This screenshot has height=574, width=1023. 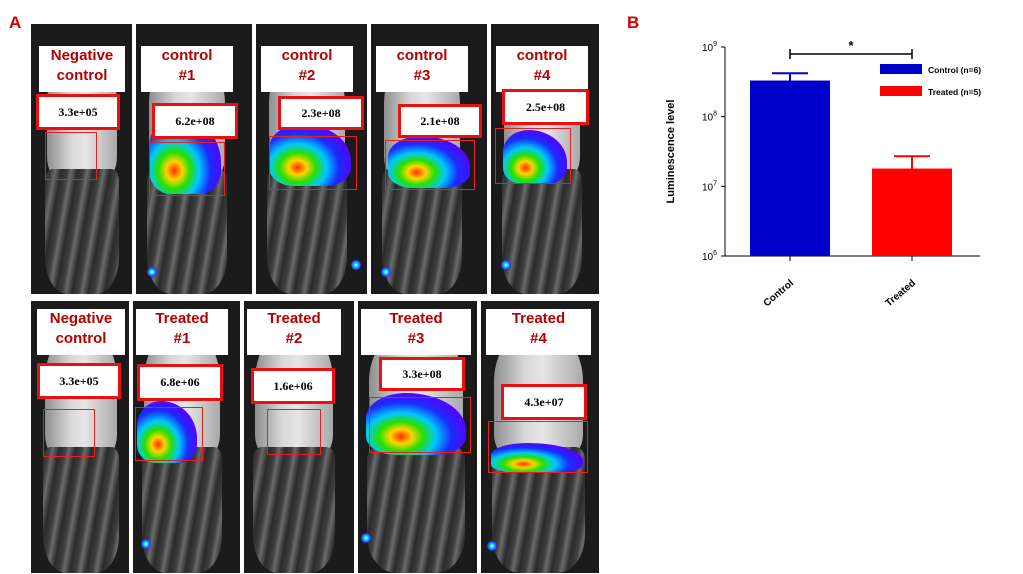 I want to click on y-tick-label: 10⁹, so click(x=709, y=47).